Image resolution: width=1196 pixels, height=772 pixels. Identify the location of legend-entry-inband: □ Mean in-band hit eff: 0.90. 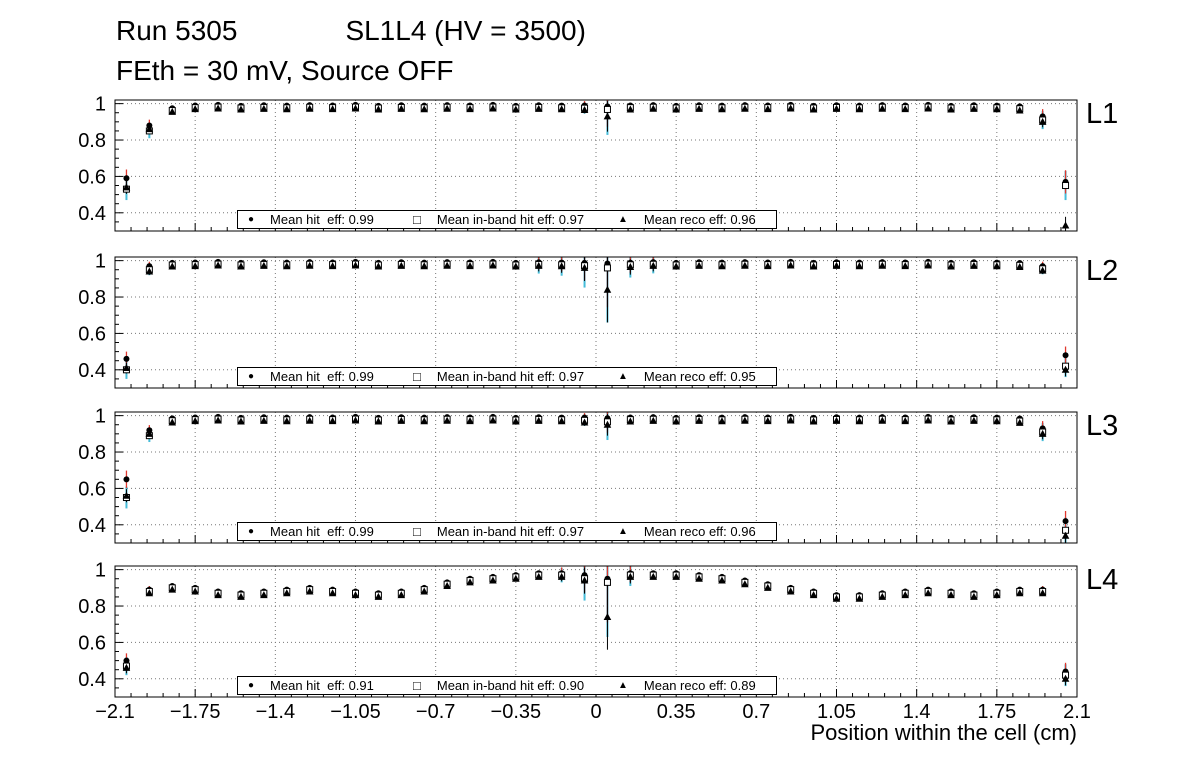
(515, 685).